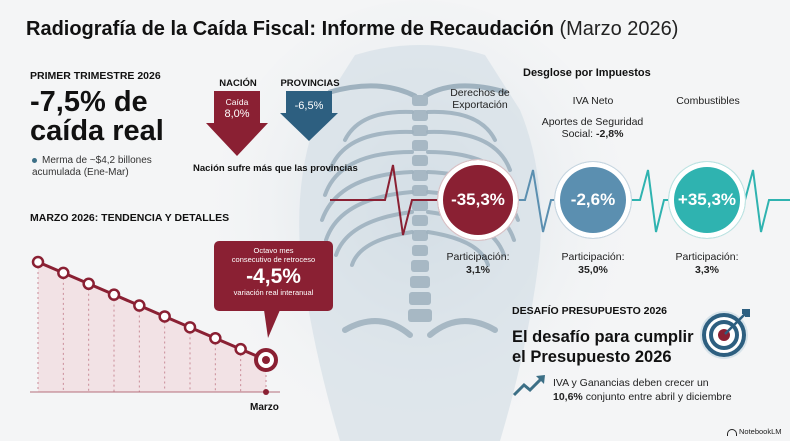 The image size is (790, 441). What do you see at coordinates (590, 311) in the screenshot?
I see `challenge-heading: DESAFÍO PRESUPUESTO 2026` at bounding box center [590, 311].